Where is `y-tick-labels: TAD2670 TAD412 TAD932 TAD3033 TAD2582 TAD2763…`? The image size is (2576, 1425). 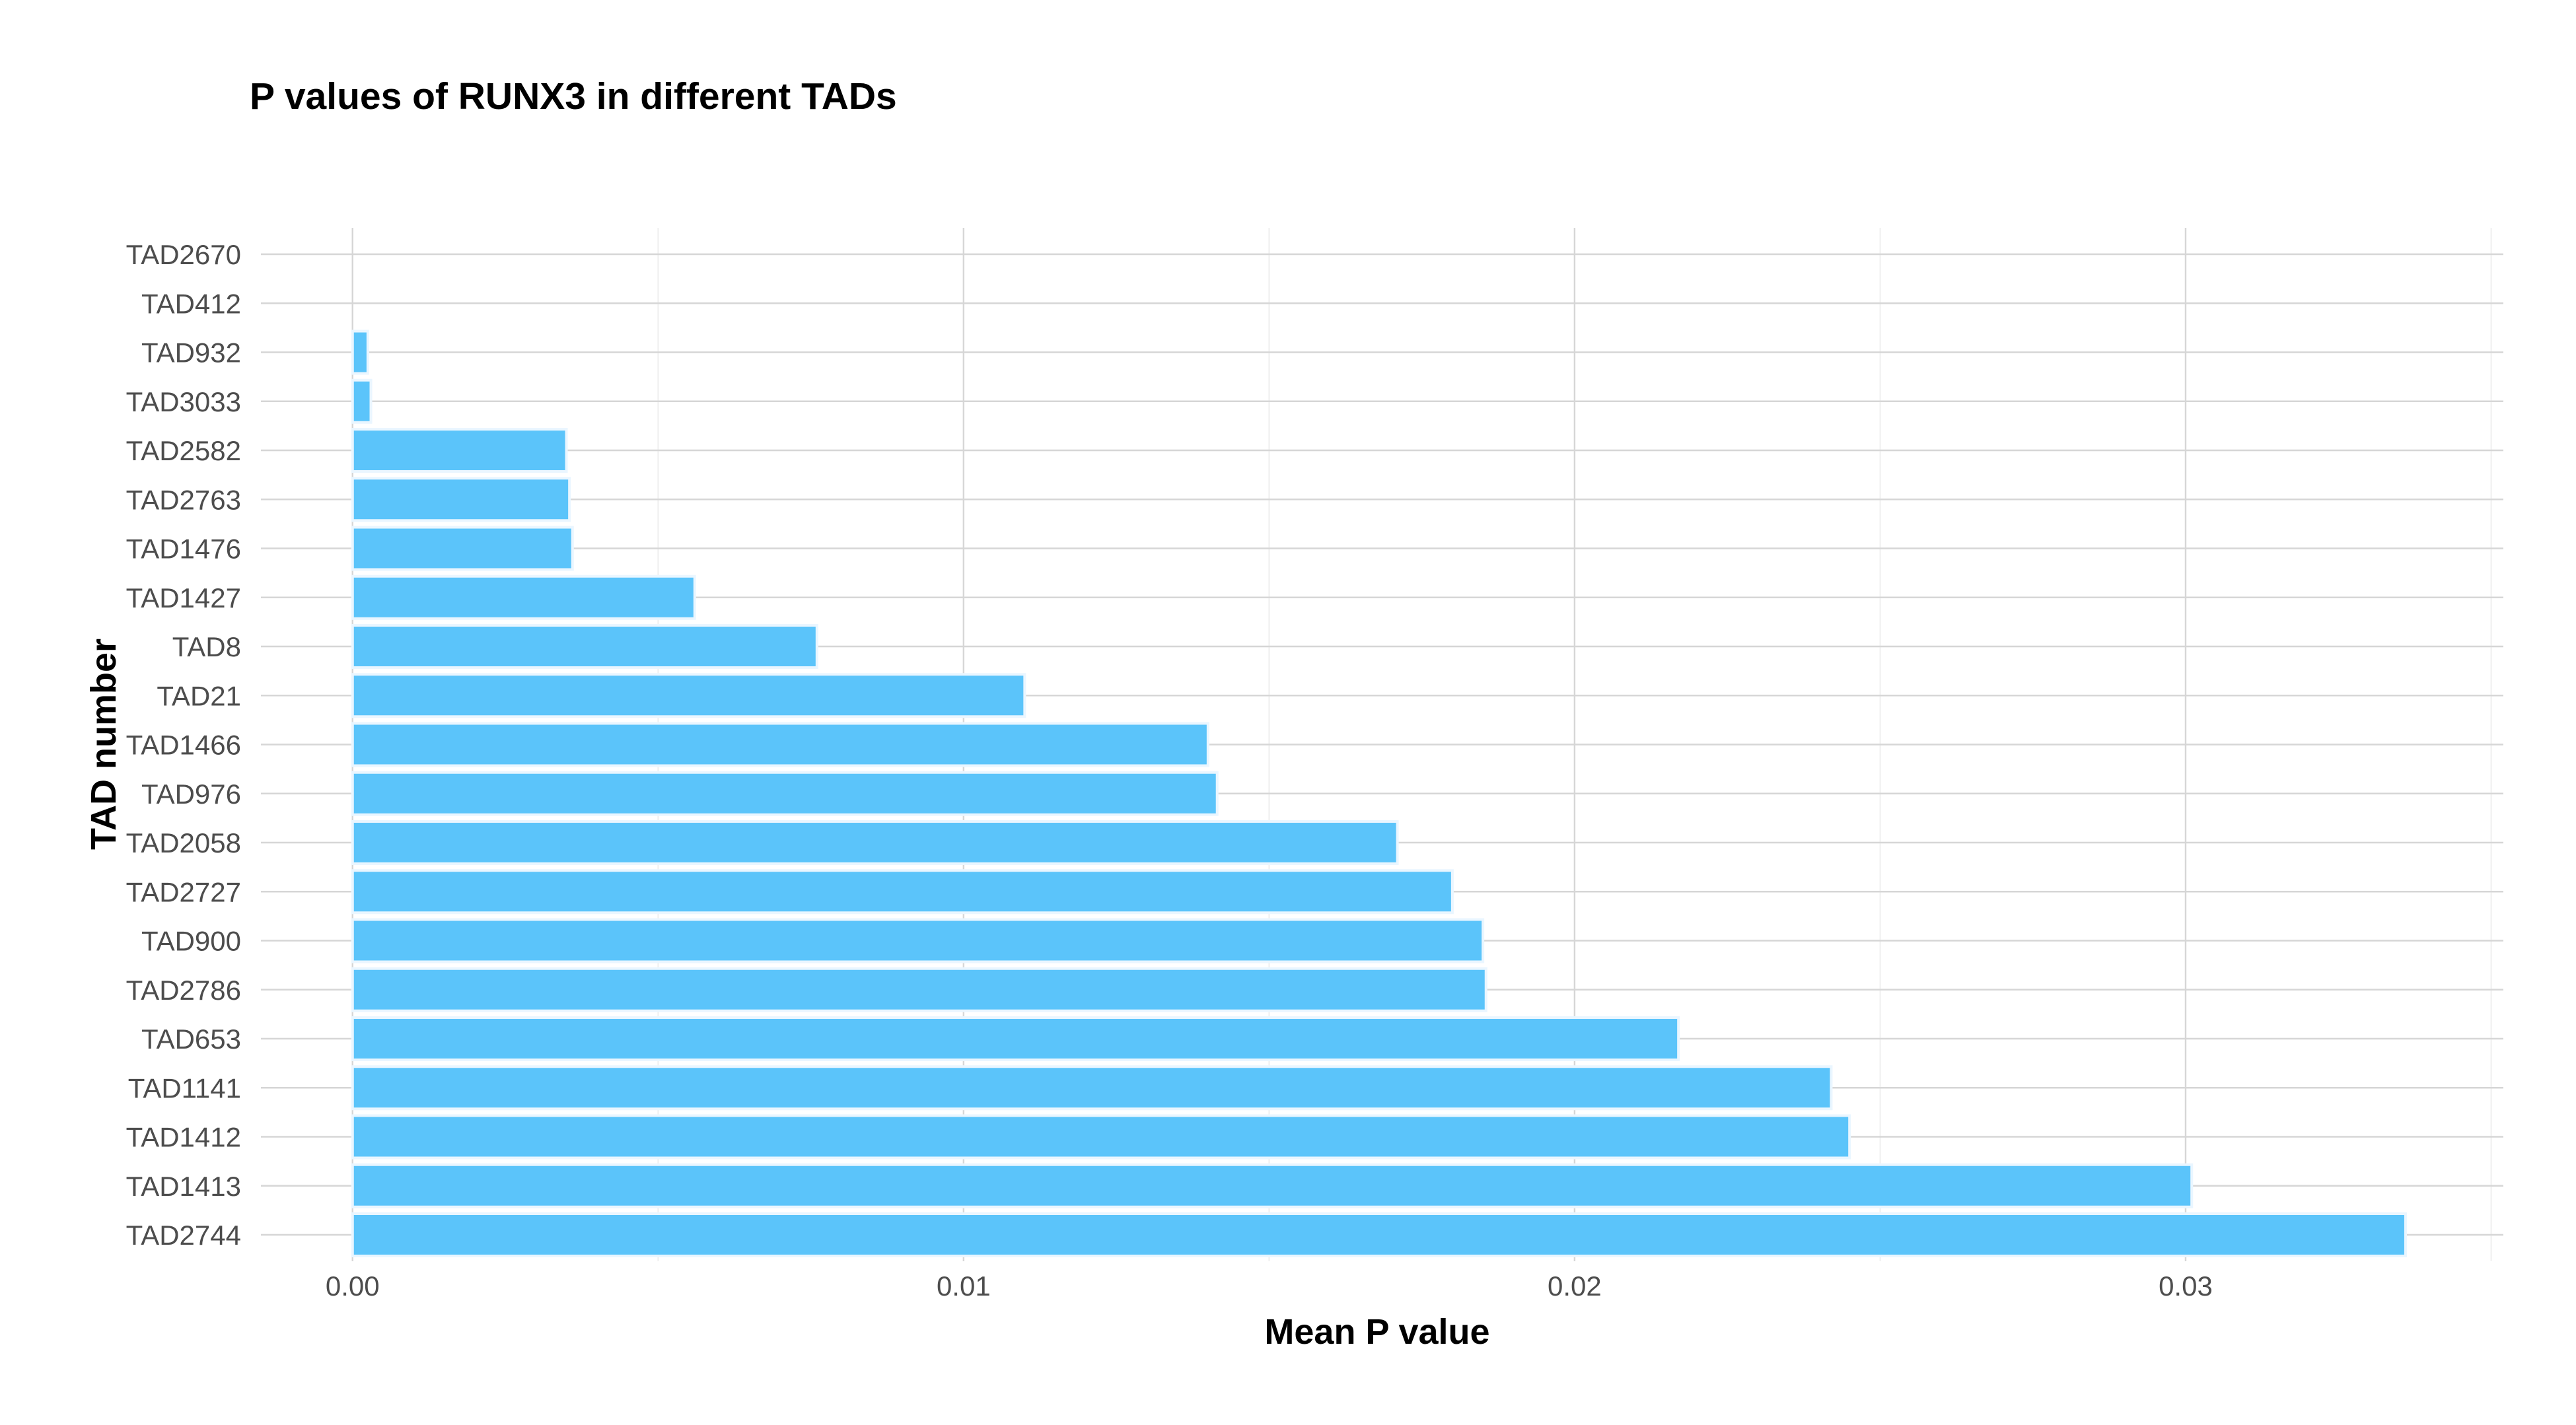
y-tick-labels: TAD2670 TAD412 TAD932 TAD3033 TAD2582 TAD2763… is located at coordinates (184, 745).